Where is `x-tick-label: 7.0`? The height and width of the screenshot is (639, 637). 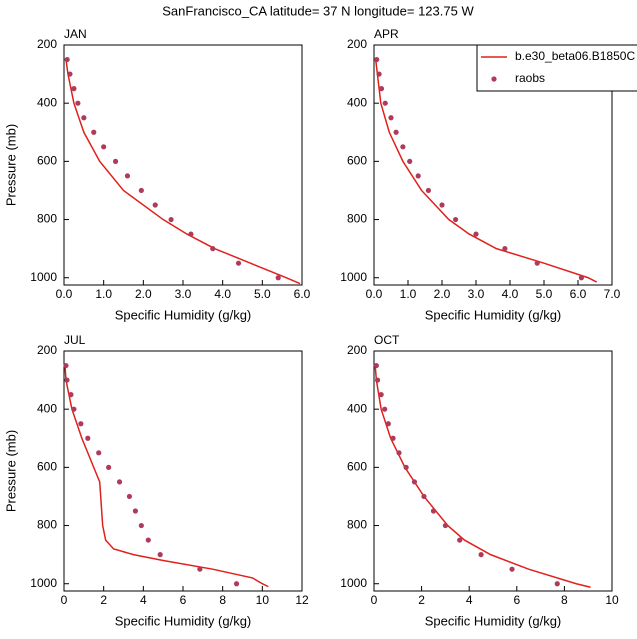
x-tick-label: 7.0 is located at coordinates (612, 294).